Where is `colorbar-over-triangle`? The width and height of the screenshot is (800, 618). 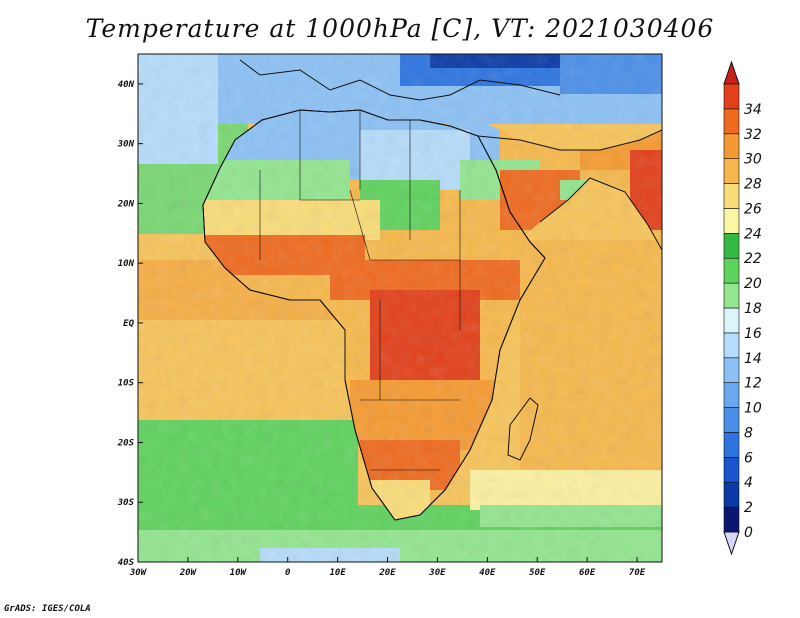
colorbar-over-triangle is located at coordinates (731, 72).